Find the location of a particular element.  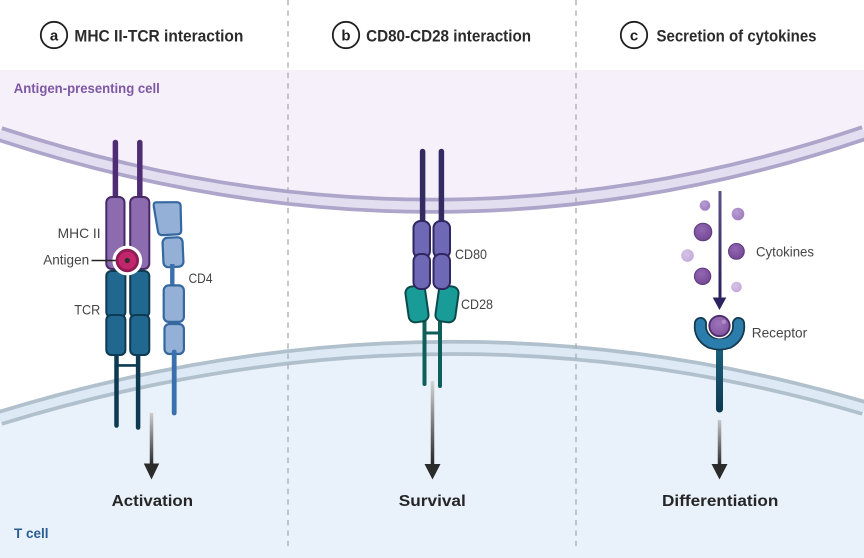

svg-text: b is located at coordinates (345, 36).